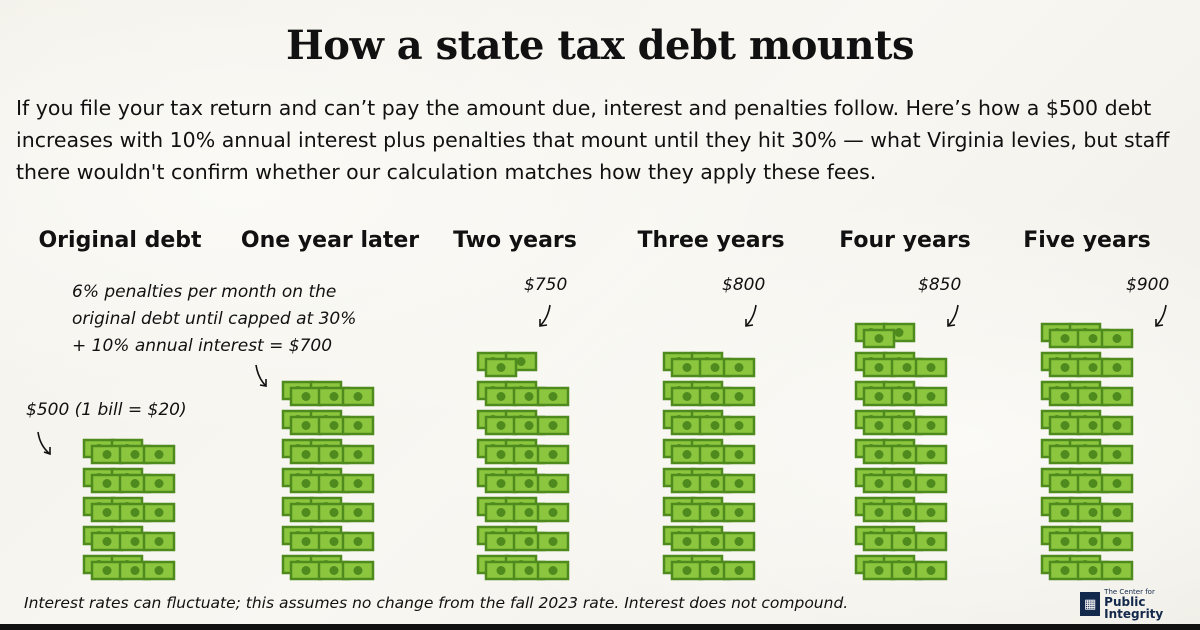 This screenshot has width=1200, height=630. Describe the element at coordinates (600, 627) in the screenshot. I see `bottom-border` at that location.